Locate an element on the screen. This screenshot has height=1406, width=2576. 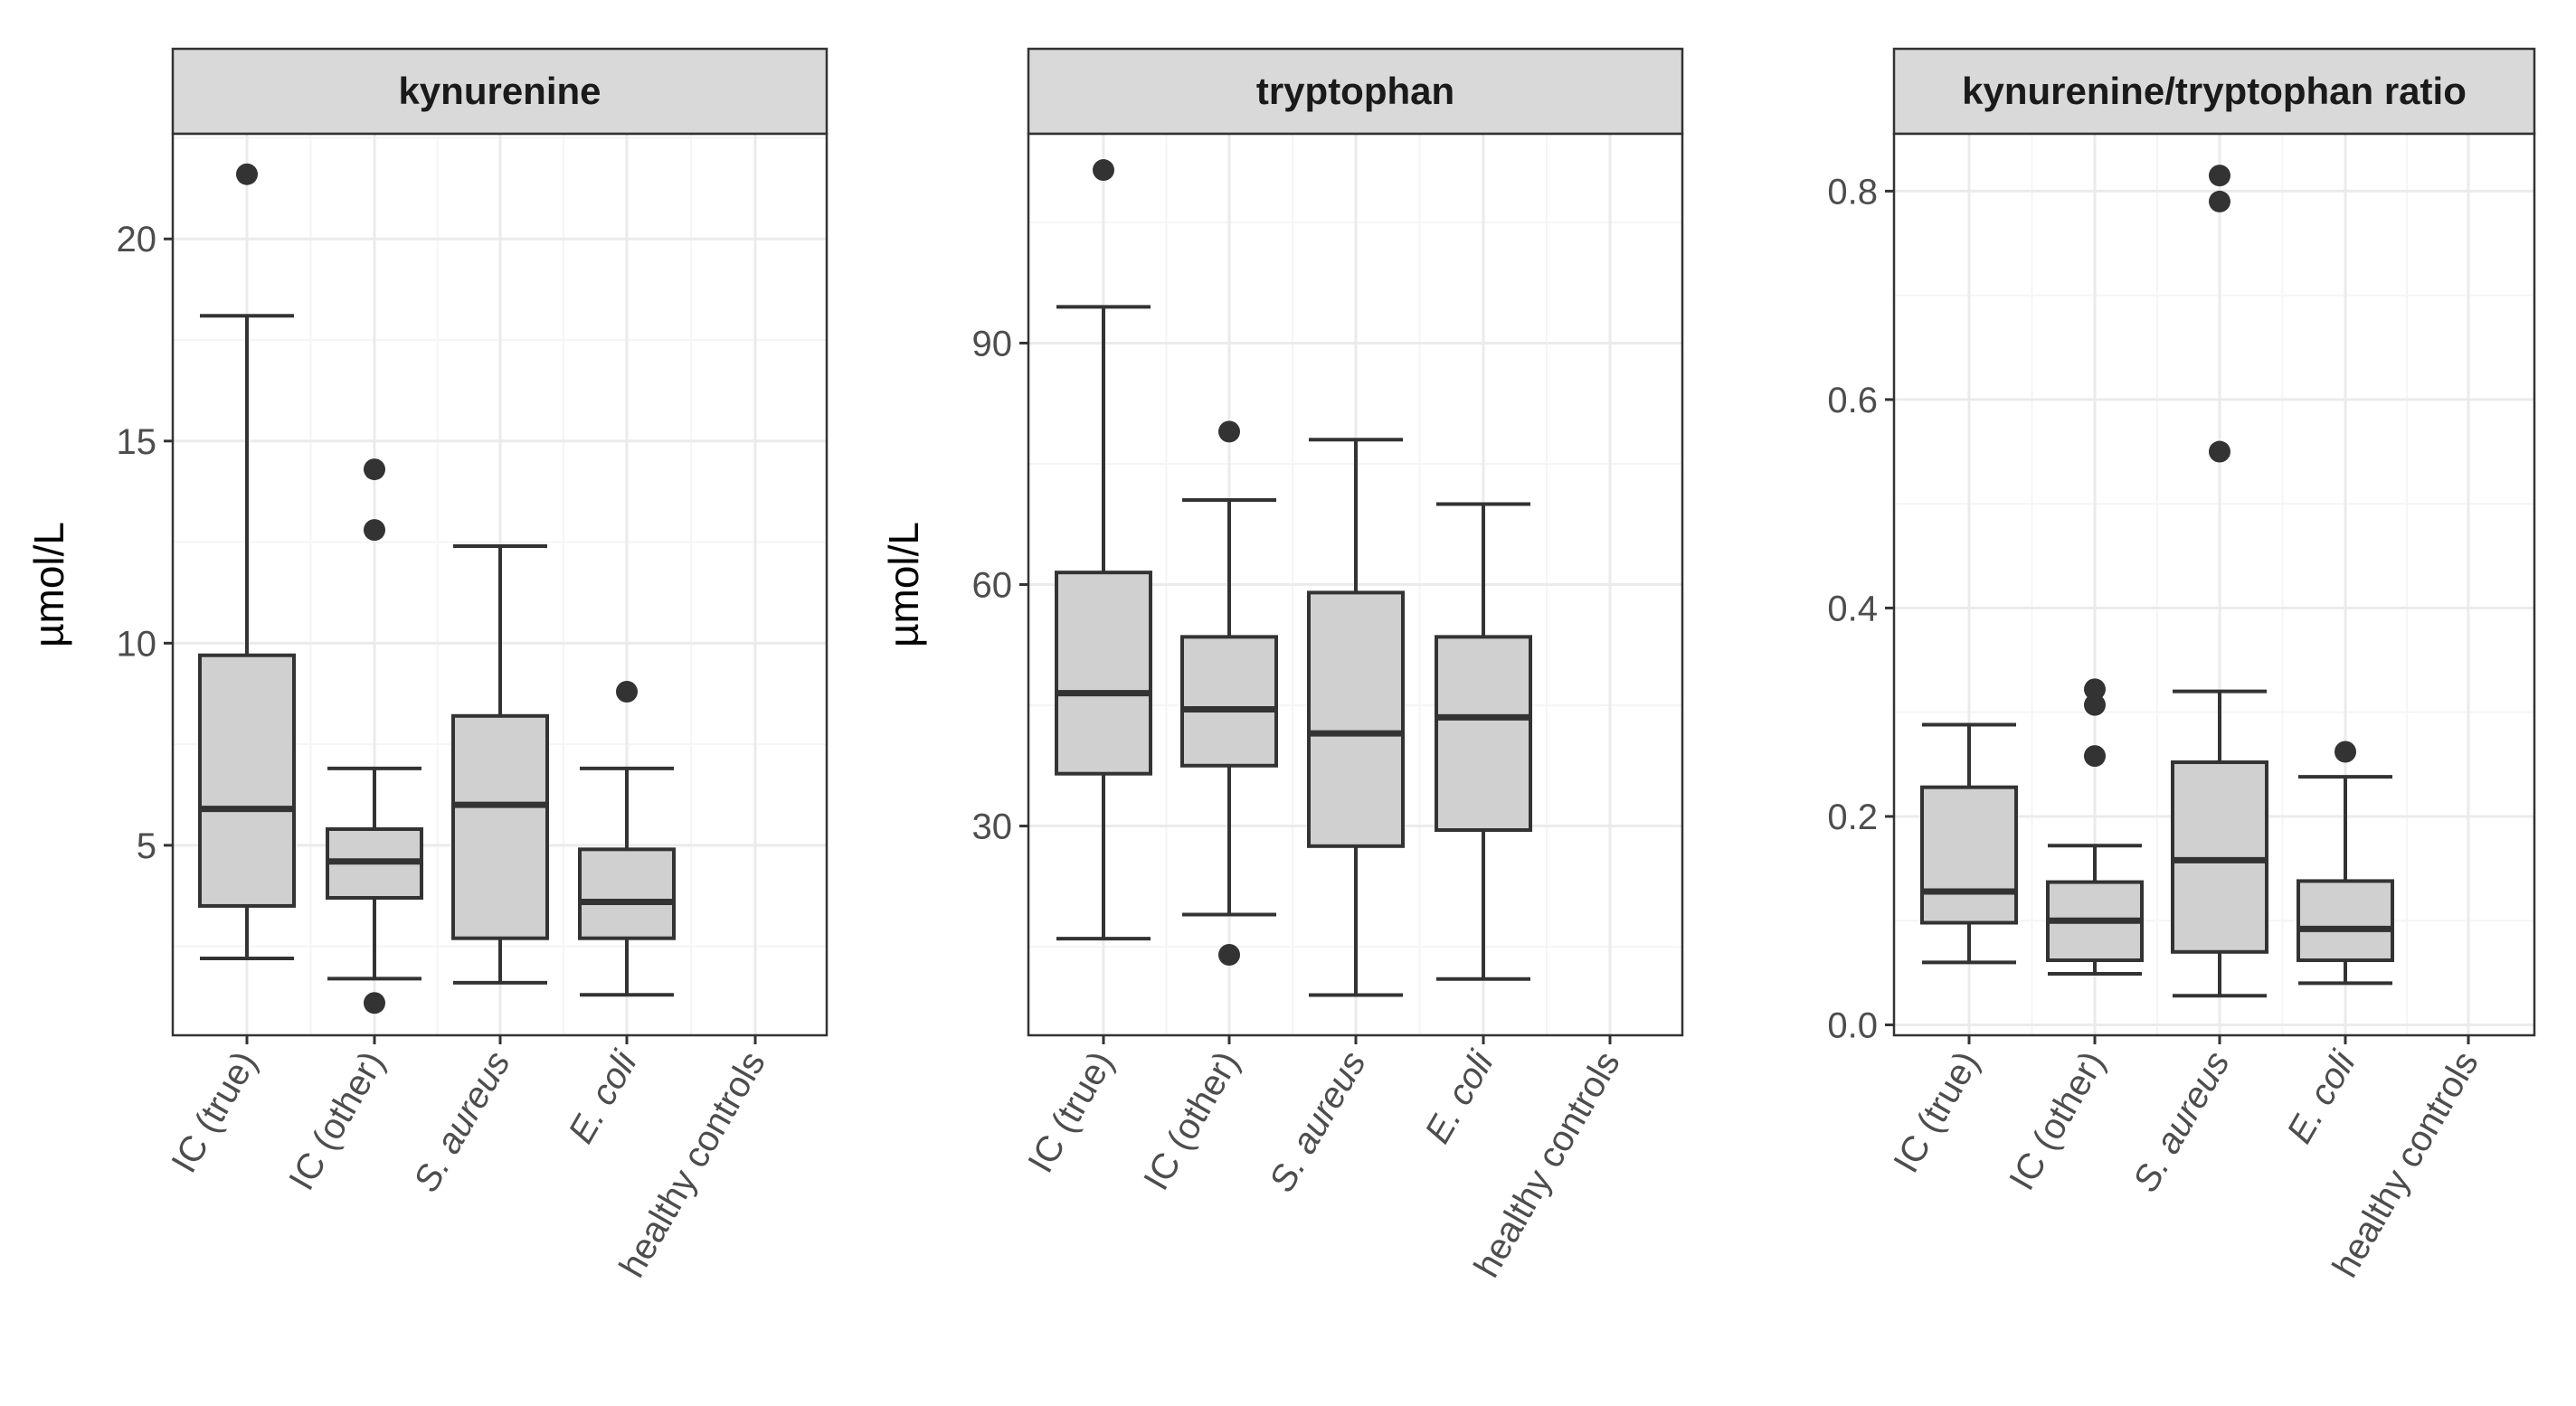
y-tick-label: 20 is located at coordinates (137, 239).